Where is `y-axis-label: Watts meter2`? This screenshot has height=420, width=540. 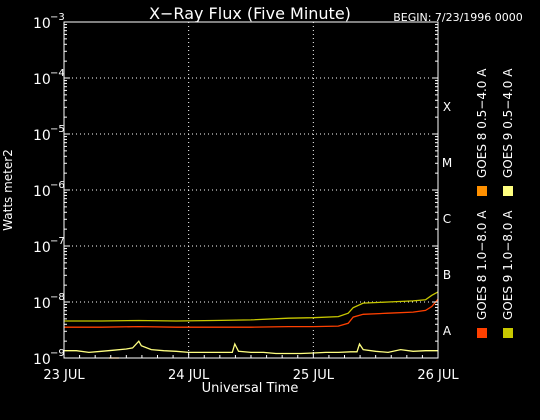 y-axis-label: Watts meter2 is located at coordinates (8, 190).